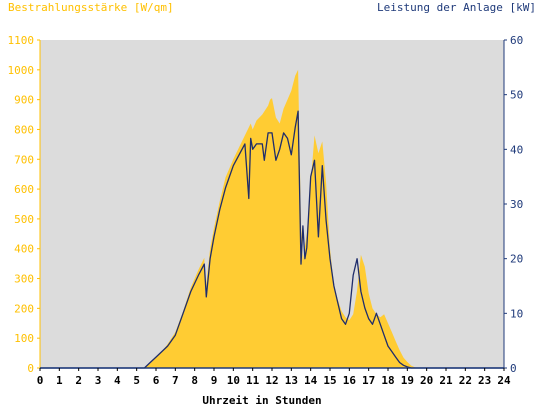  I want to click on left-axis-ticks: 0 100 200 300 400 500 600 700 800 900 1000 1100, so click(24, 204).